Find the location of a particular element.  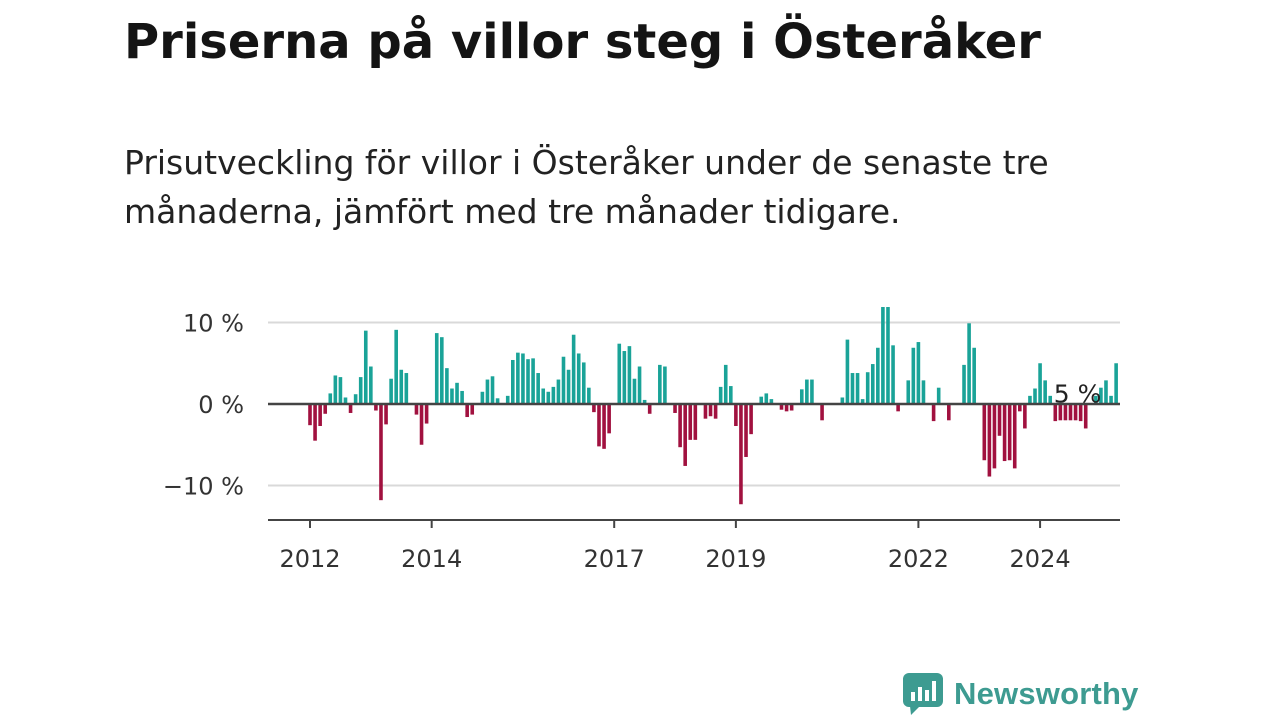

x-tick-label: 2017 is located at coordinates (614, 559).